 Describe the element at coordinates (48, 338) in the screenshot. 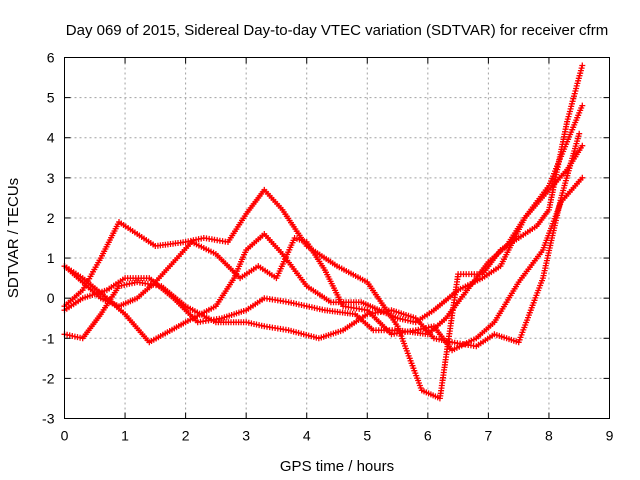

I see `y-tick-label: -1` at that location.